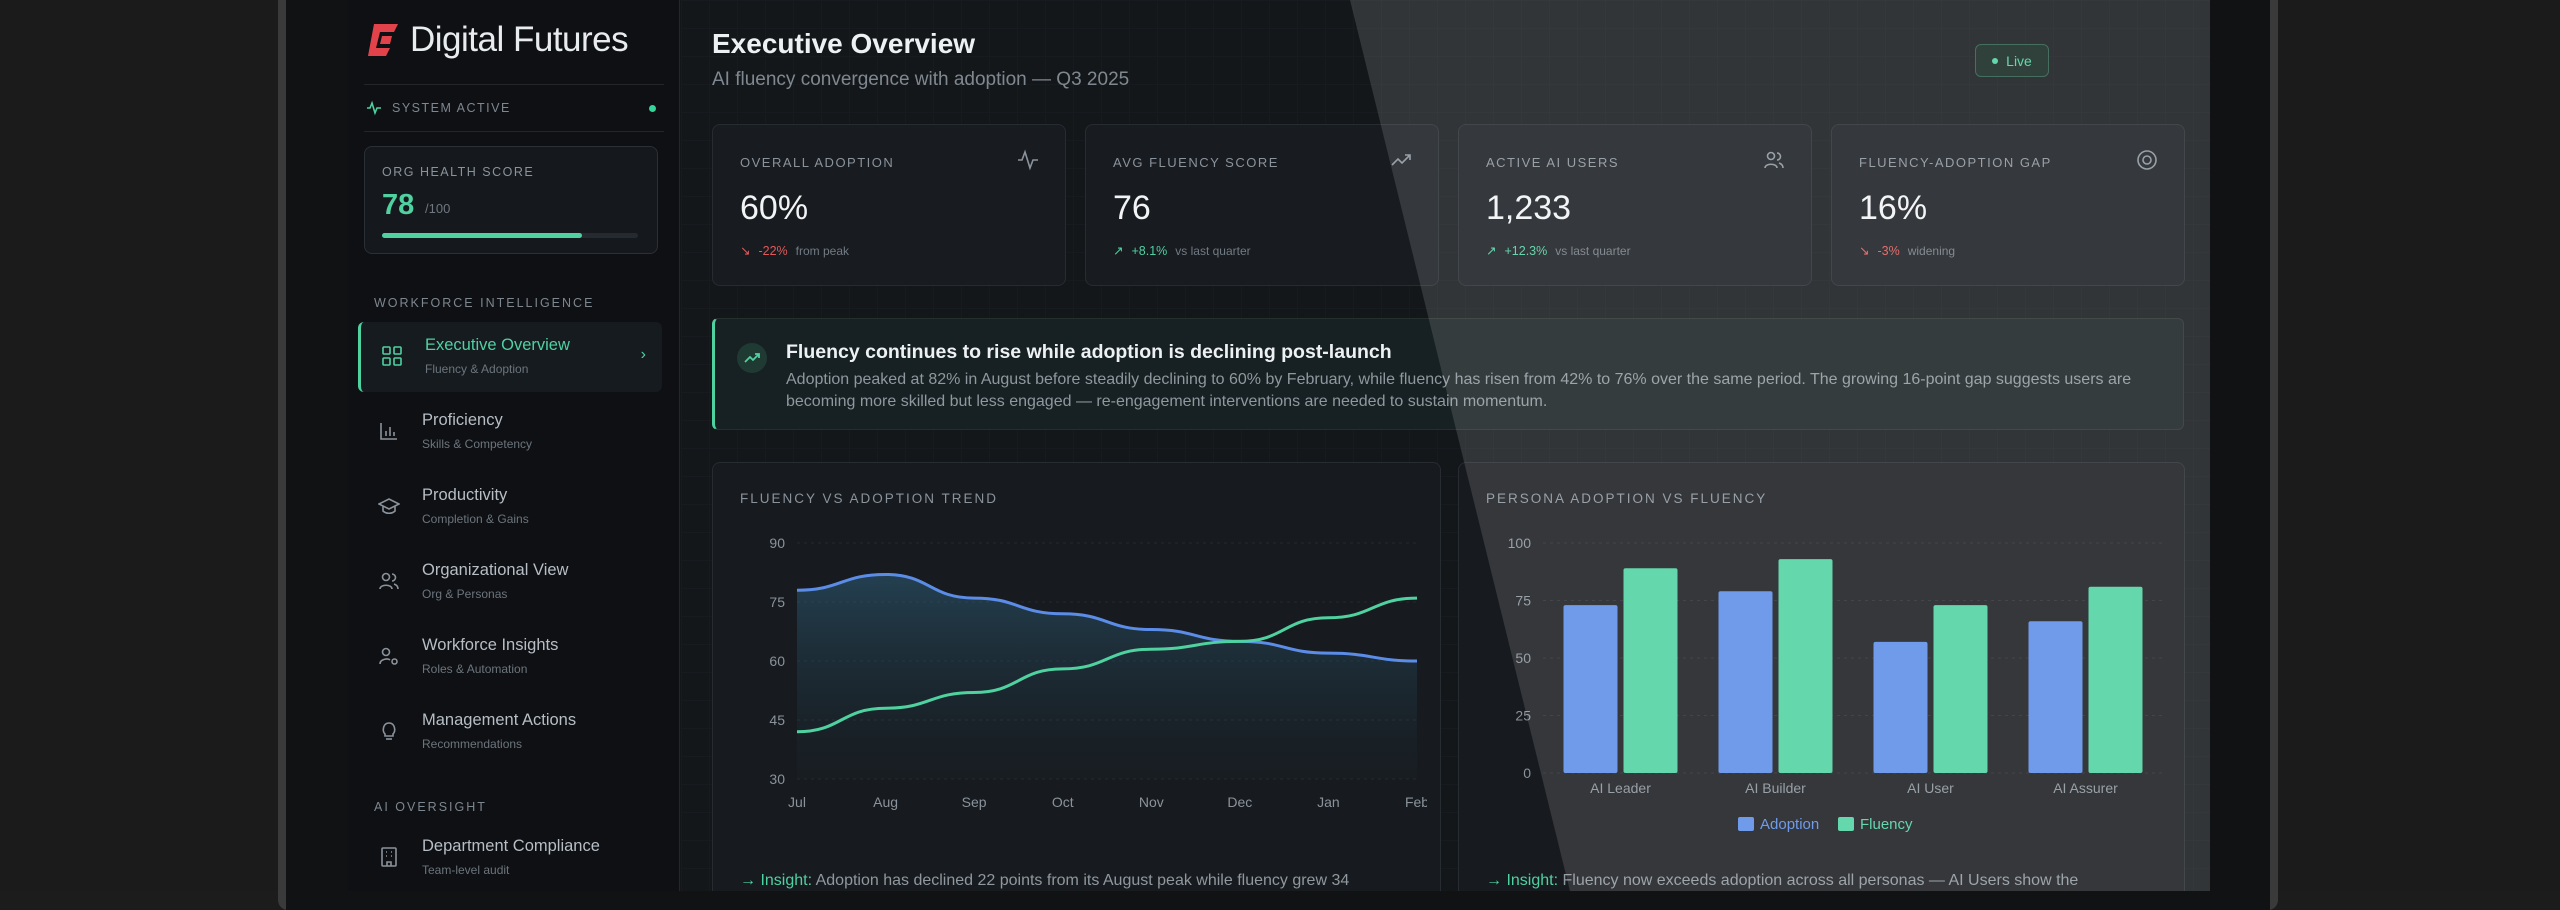 The image size is (2560, 910). Describe the element at coordinates (2147, 160) in the screenshot. I see `target-icon` at that location.